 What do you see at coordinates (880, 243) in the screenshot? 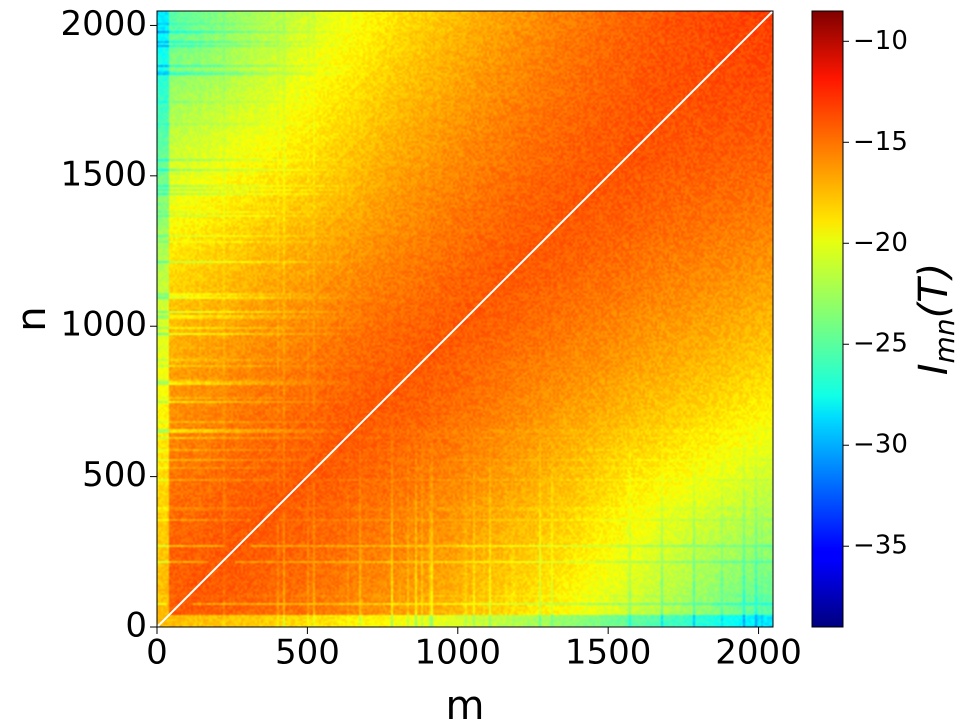
I see `colorbar-tick-label: −20` at bounding box center [880, 243].